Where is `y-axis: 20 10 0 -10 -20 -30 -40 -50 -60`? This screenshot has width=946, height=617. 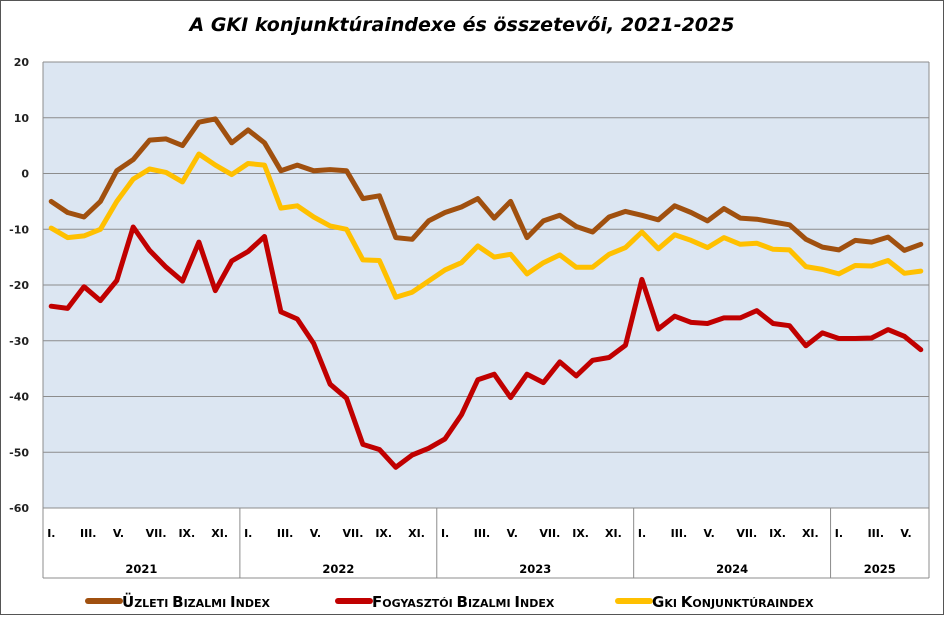 y-axis: 20 10 0 -10 -20 -30 -40 -50 -60 is located at coordinates (19, 285).